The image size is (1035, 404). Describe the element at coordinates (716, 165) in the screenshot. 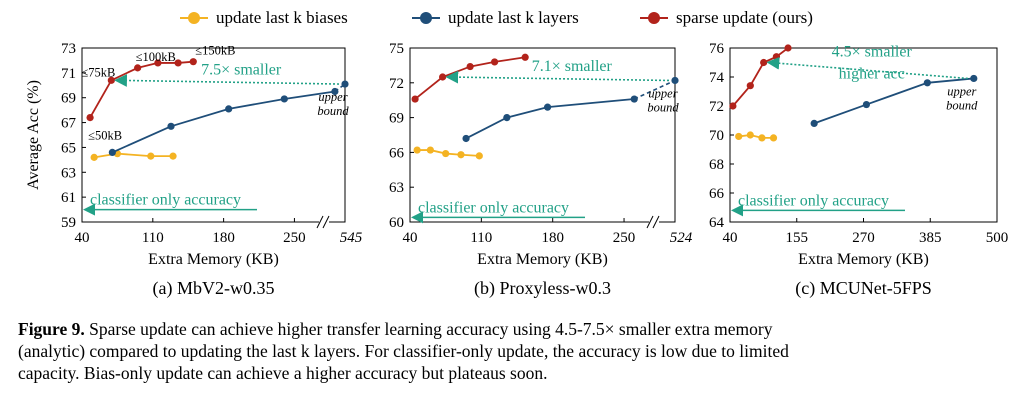

I see `y-tick-label: 68` at that location.